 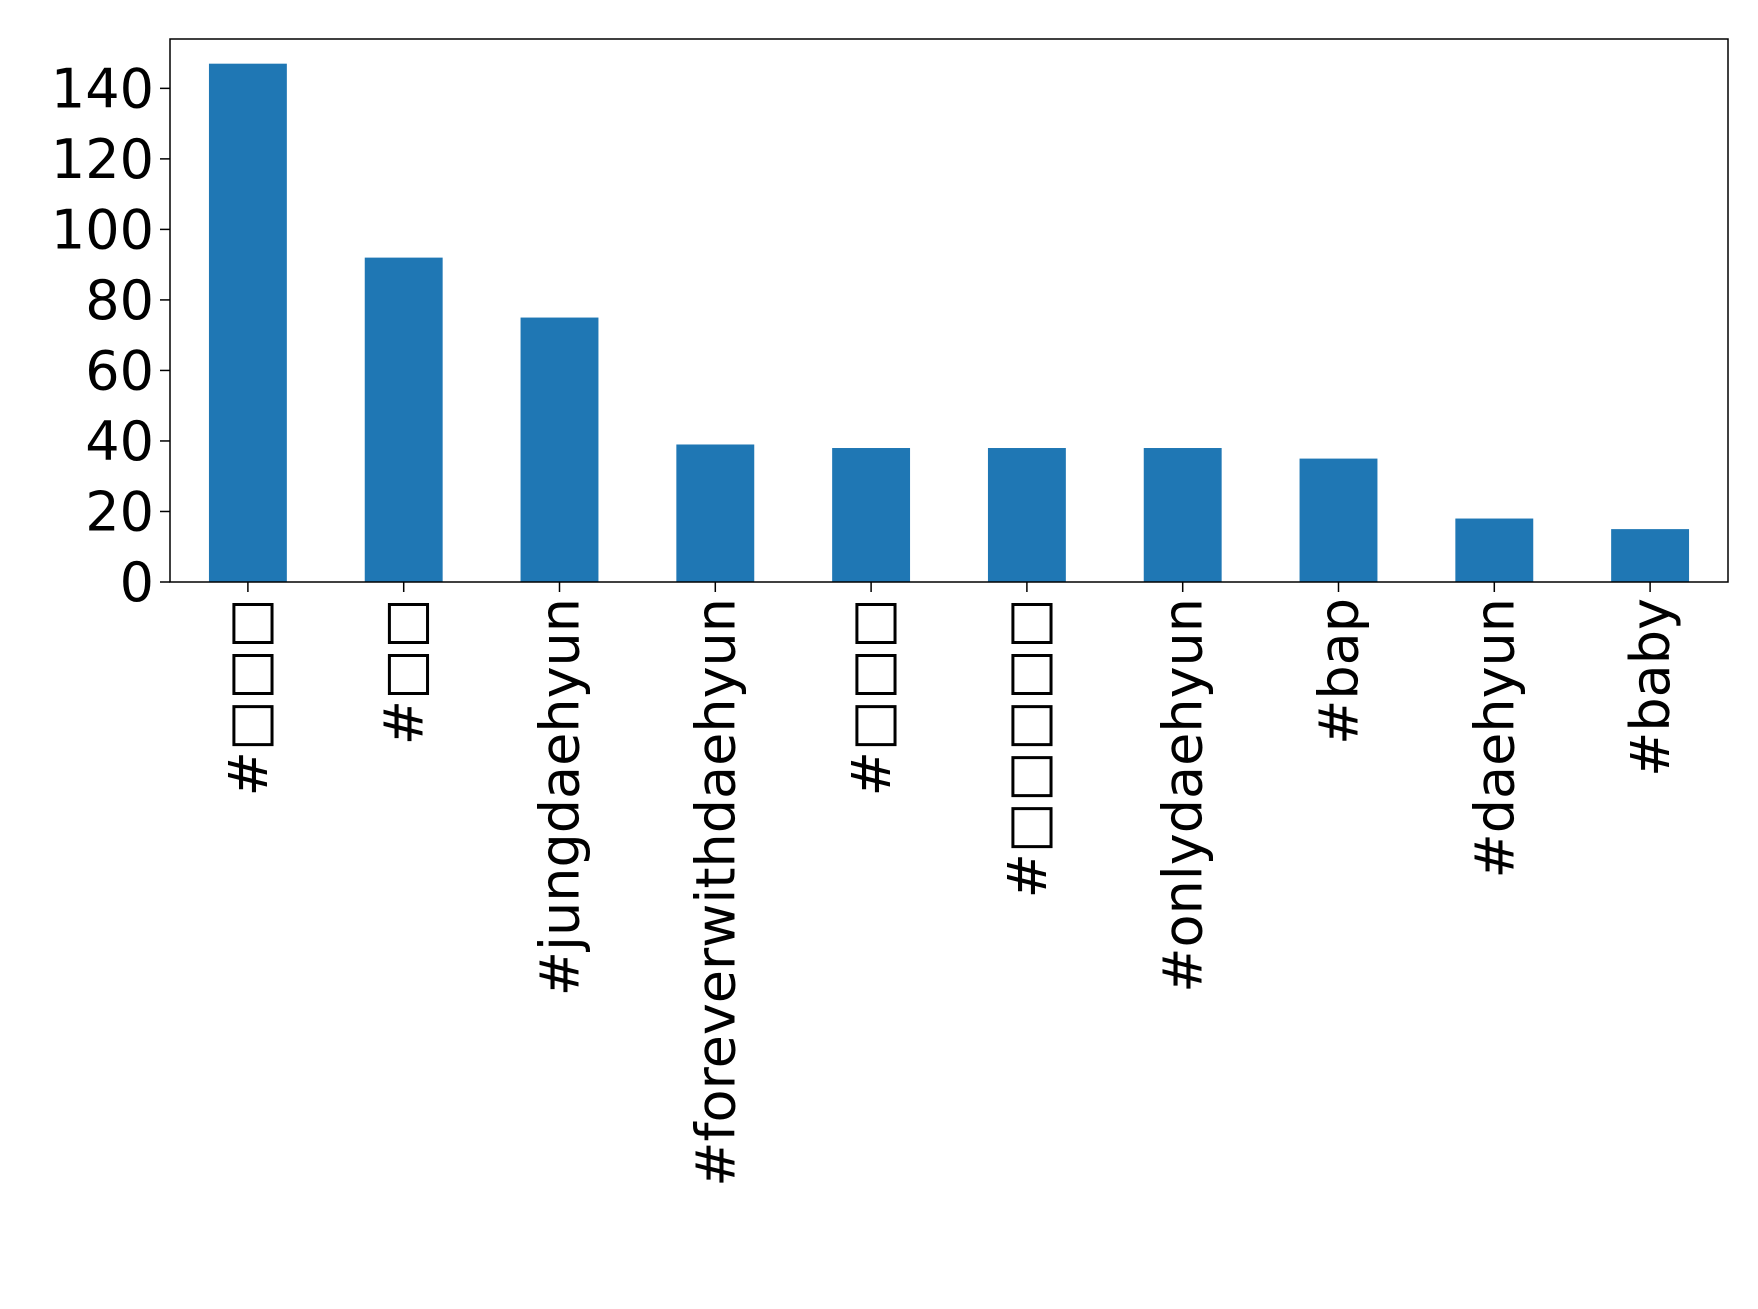 I want to click on x-tick-label: #baby, so click(x=1650, y=687).